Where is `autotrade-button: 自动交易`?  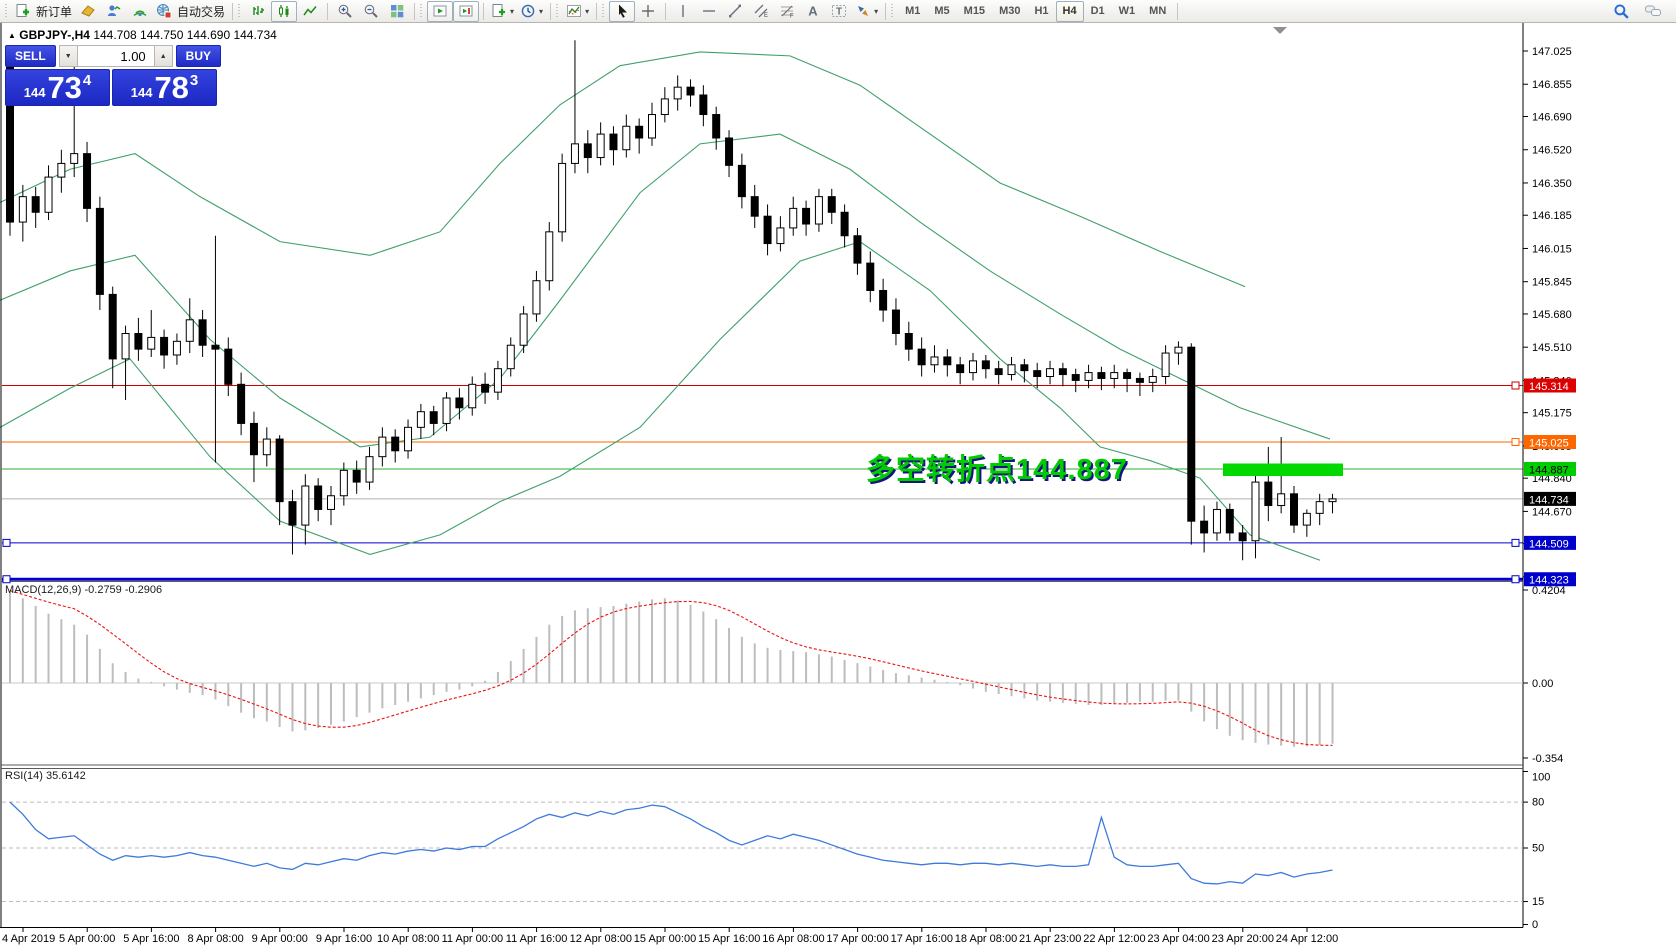
autotrade-button: 自动交易 is located at coordinates (190, 11).